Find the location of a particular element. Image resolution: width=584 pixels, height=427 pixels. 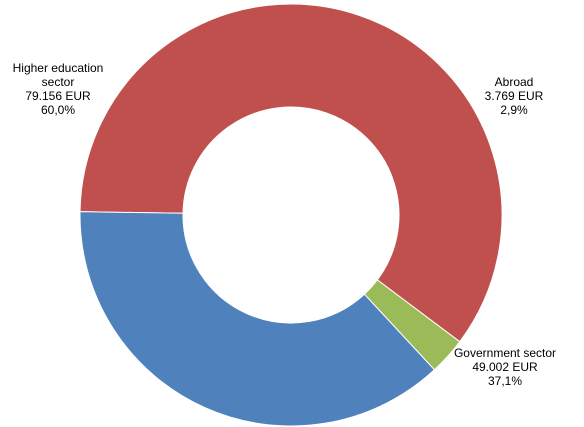

label-abroad: Abroad 3.769 EUR 2,9% is located at coordinates (514, 96).